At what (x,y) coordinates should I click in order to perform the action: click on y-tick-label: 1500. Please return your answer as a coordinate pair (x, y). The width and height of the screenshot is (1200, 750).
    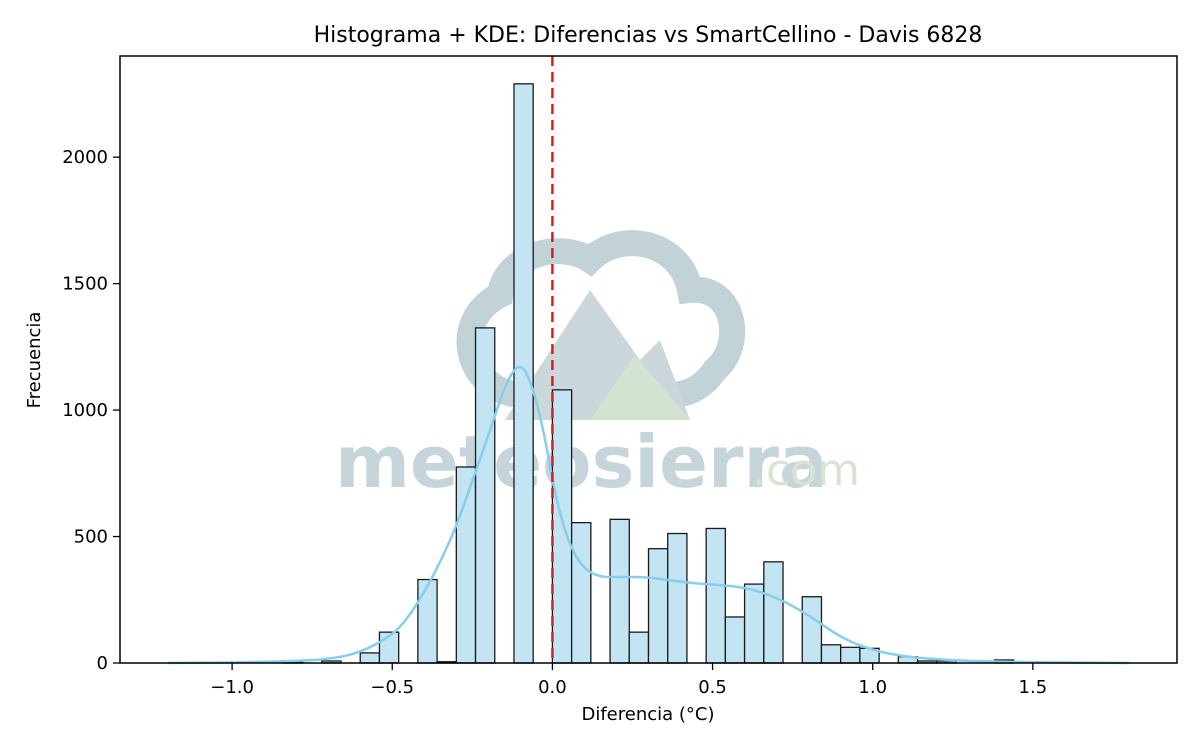
    Looking at the image, I should click on (85, 284).